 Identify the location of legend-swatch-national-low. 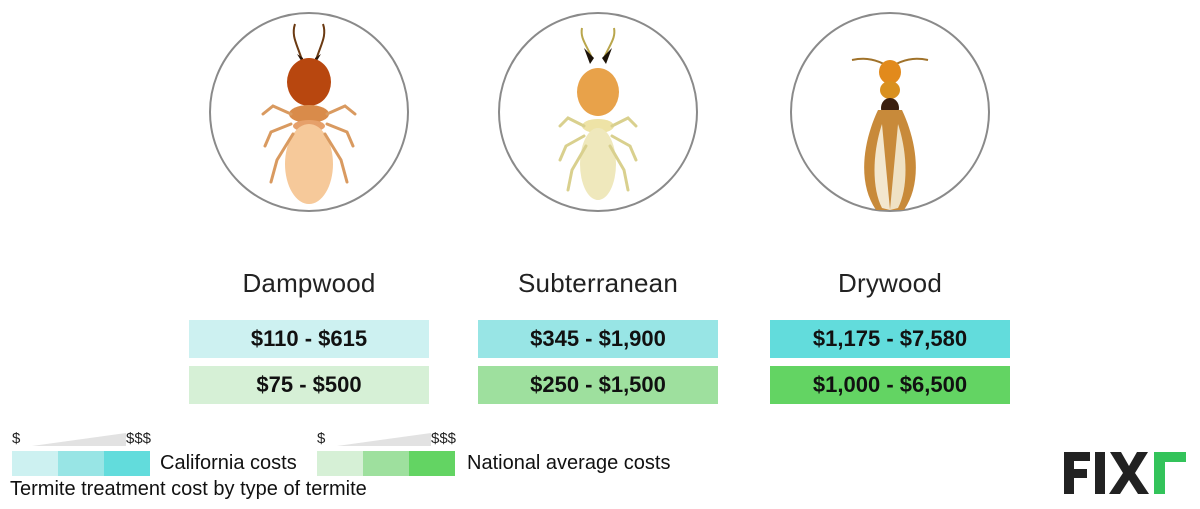
(340, 463).